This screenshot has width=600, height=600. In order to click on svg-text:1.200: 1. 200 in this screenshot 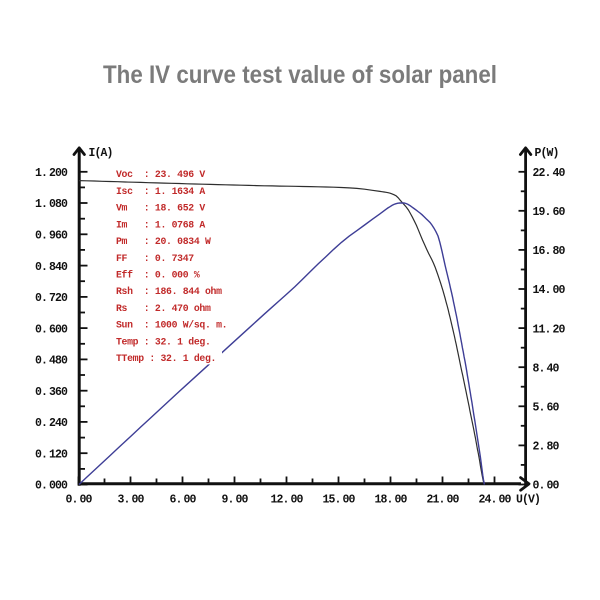, I will do `click(51, 173)`.